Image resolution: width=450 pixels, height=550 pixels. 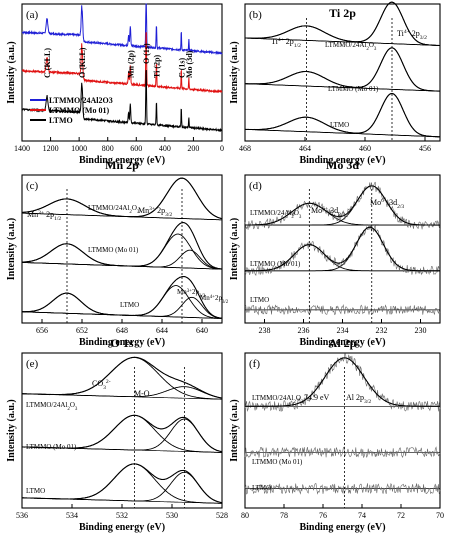 What do you see at coordinates (79, 110) in the screenshot?
I see `legend-label: LTMMO (Mo 01)` at bounding box center [79, 110].